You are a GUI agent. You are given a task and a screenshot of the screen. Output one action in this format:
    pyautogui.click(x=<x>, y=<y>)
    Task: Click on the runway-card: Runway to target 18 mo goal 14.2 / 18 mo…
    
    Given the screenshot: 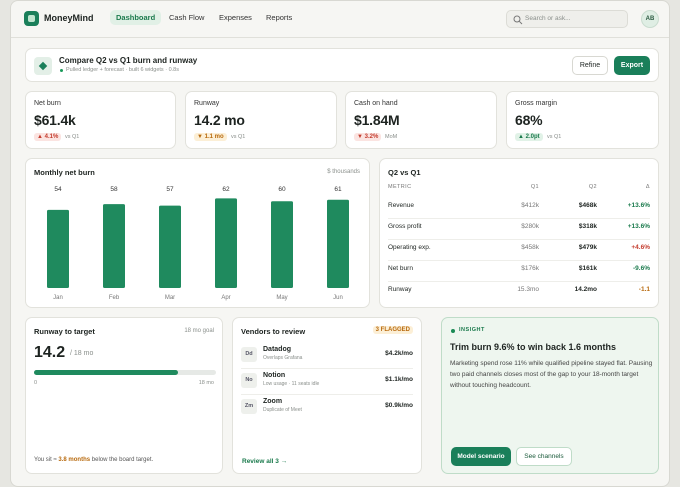 What is the action you would take?
    pyautogui.click(x=124, y=395)
    